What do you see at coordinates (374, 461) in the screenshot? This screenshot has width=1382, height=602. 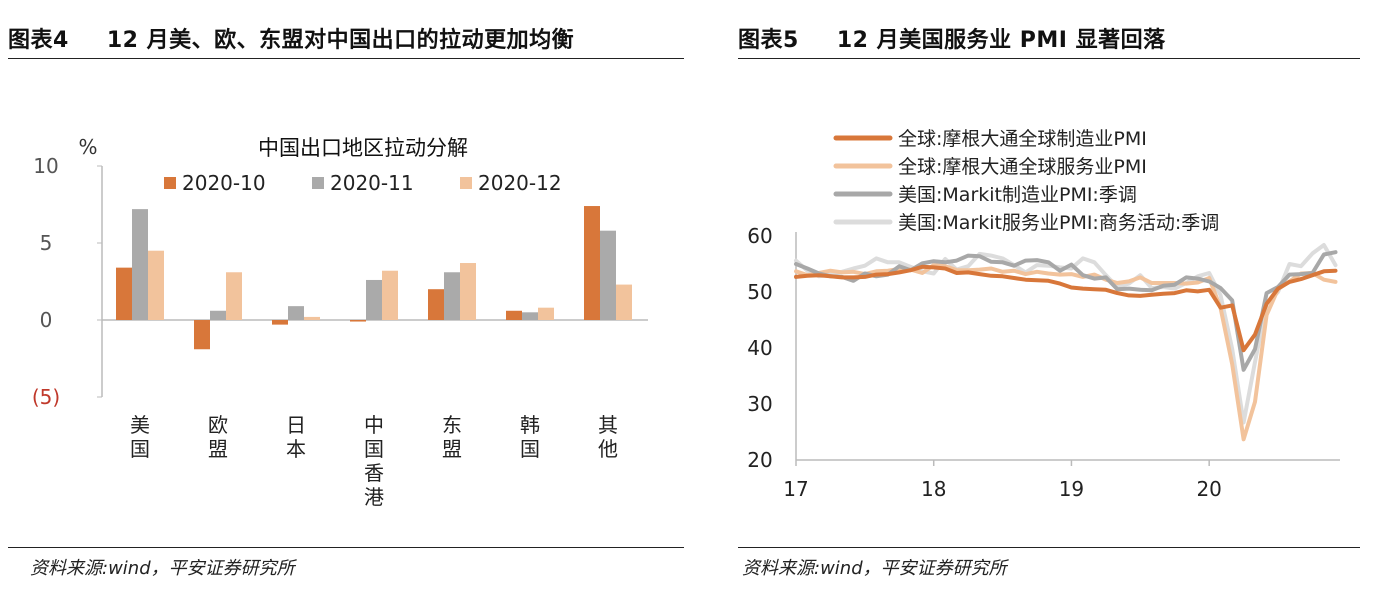 I see `bar-category-label: 中国香港` at bounding box center [374, 461].